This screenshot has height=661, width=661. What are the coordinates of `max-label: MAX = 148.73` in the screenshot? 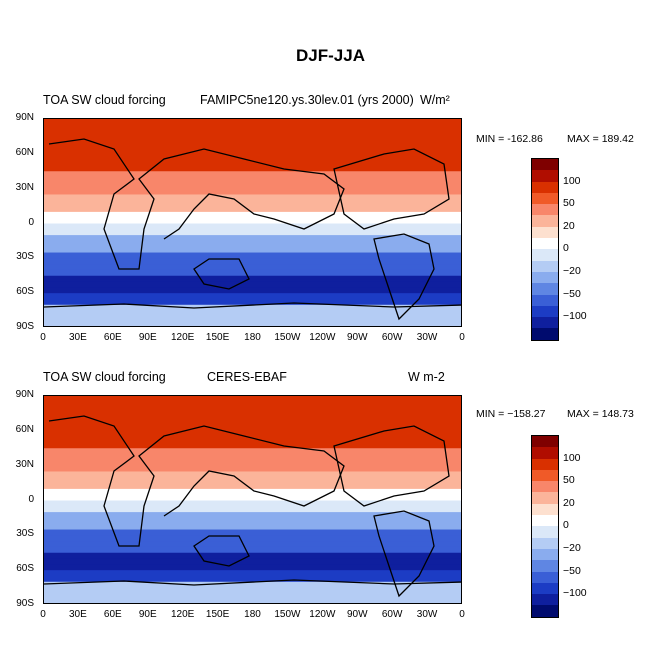 It's located at (600, 414).